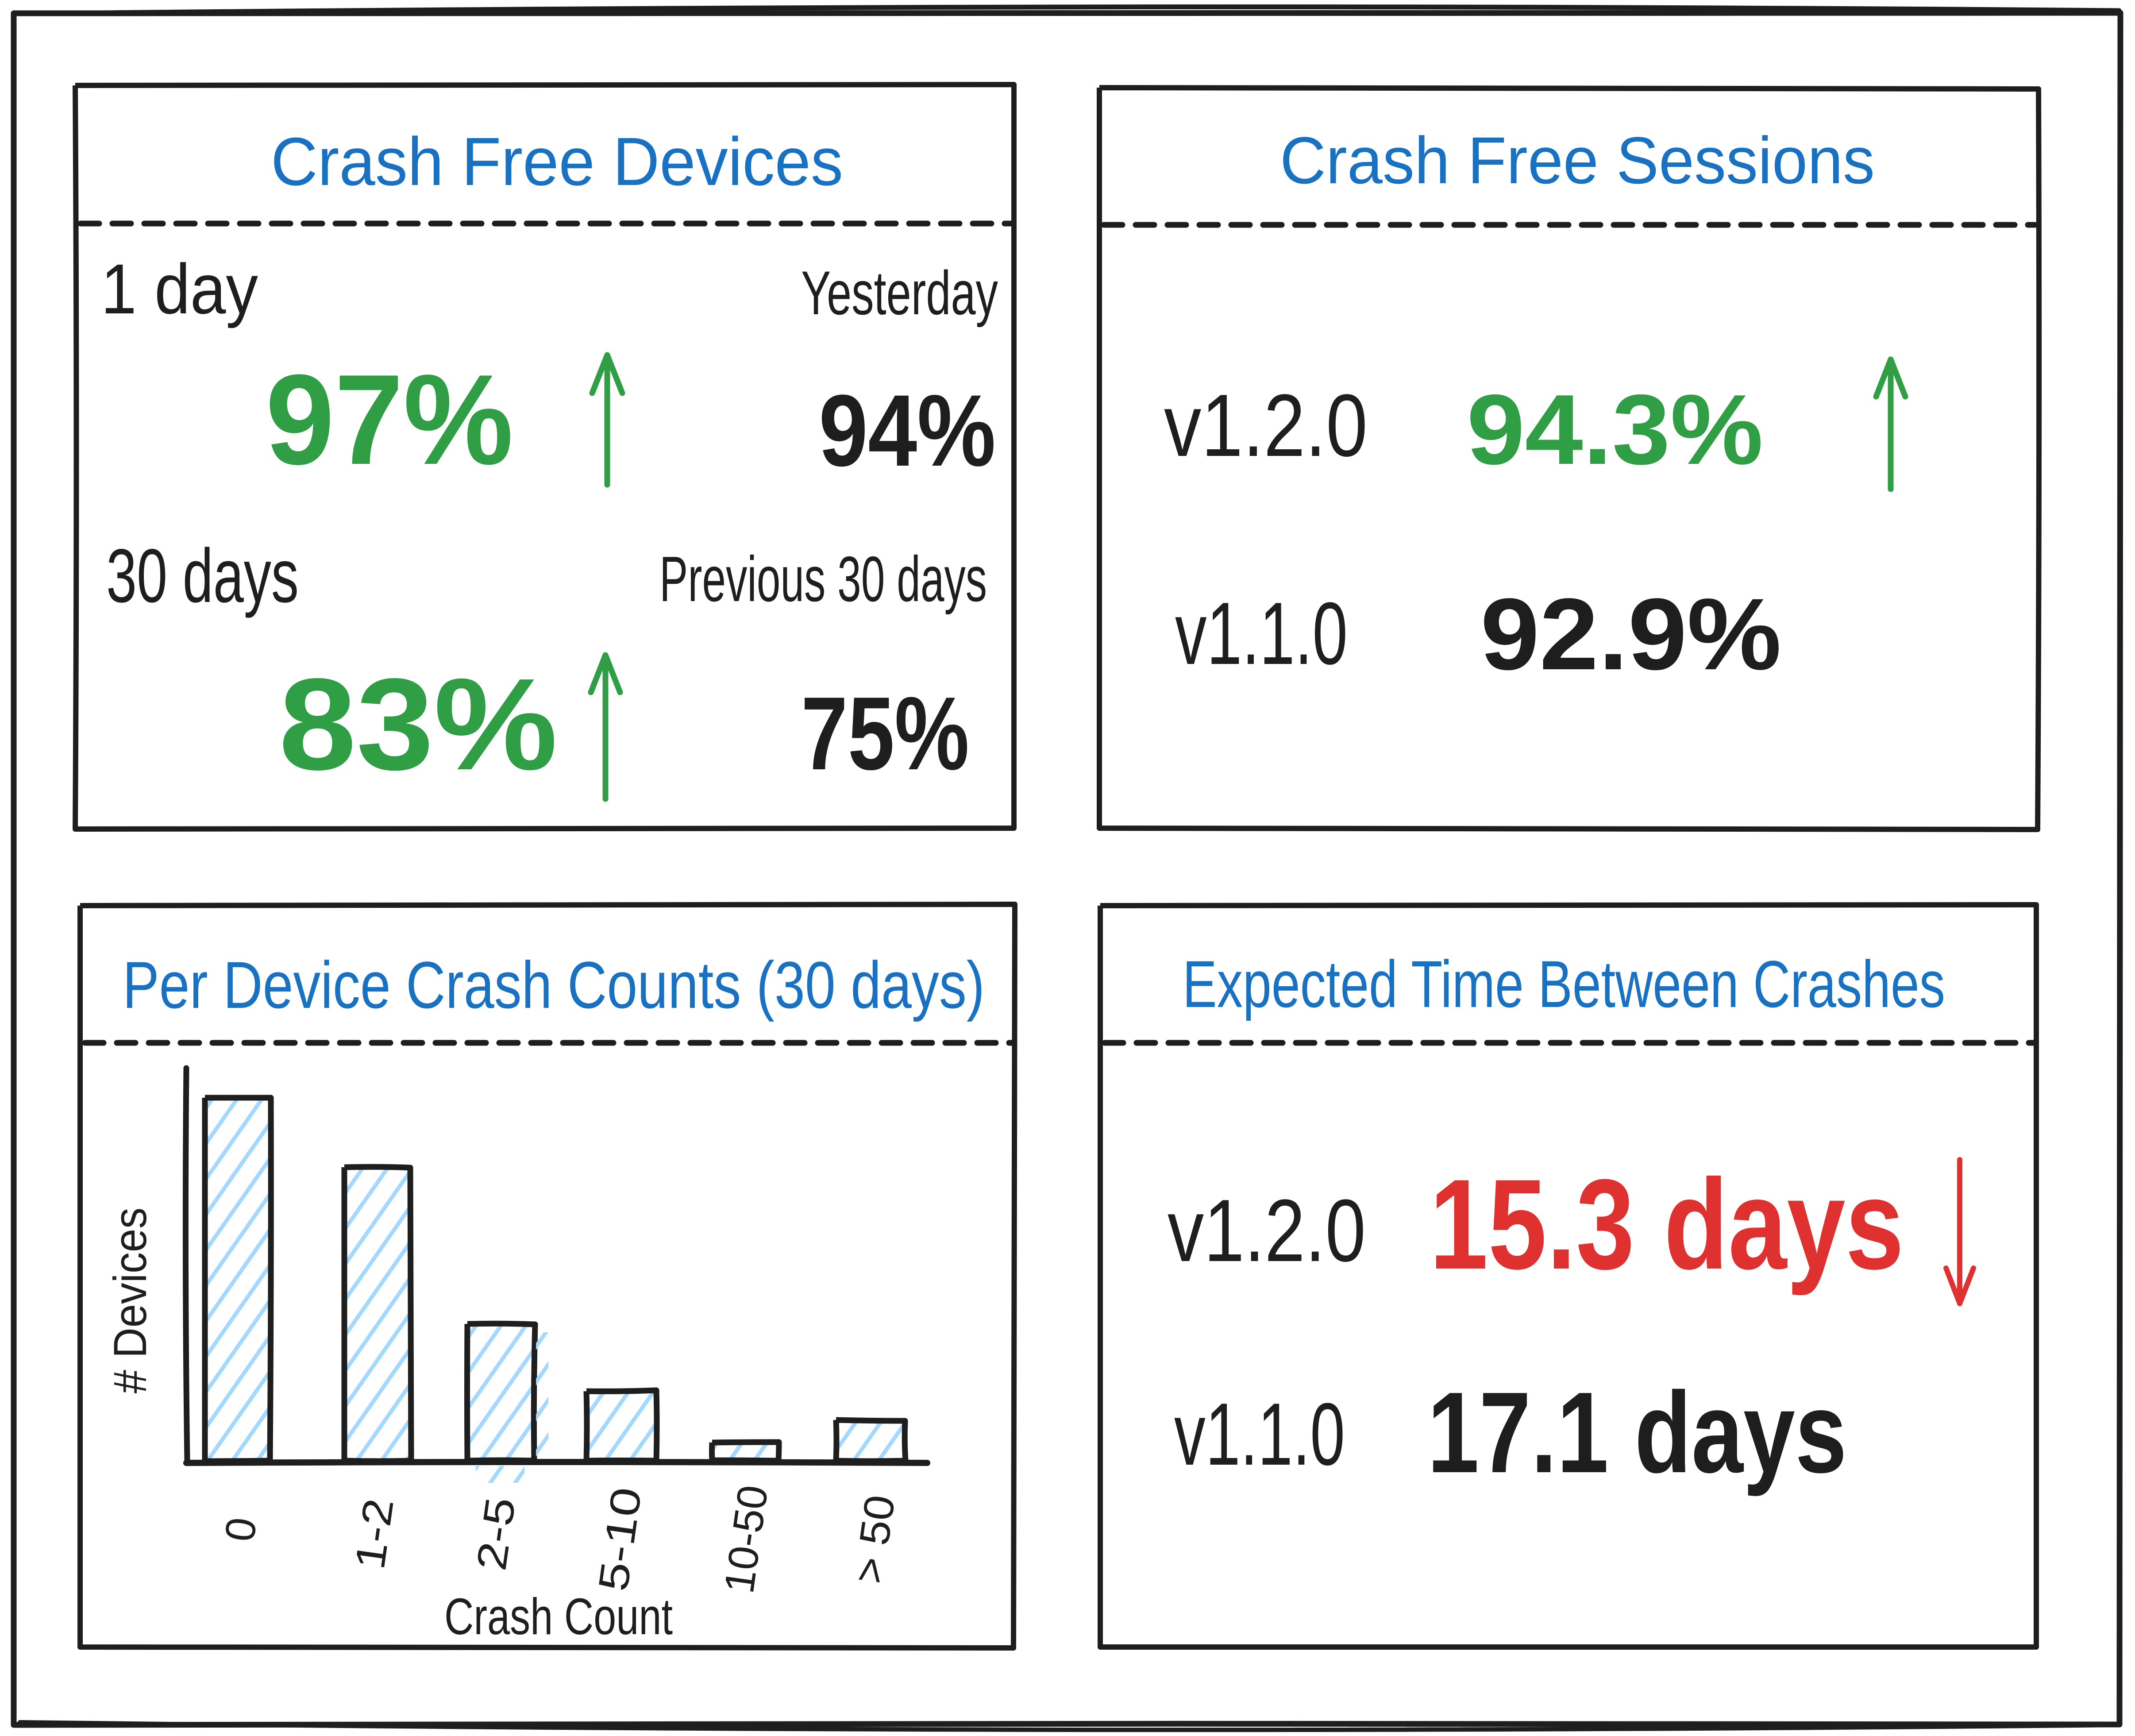 This screenshot has height=1736, width=2135. I want to click on svg-text: 30 days, so click(202, 575).